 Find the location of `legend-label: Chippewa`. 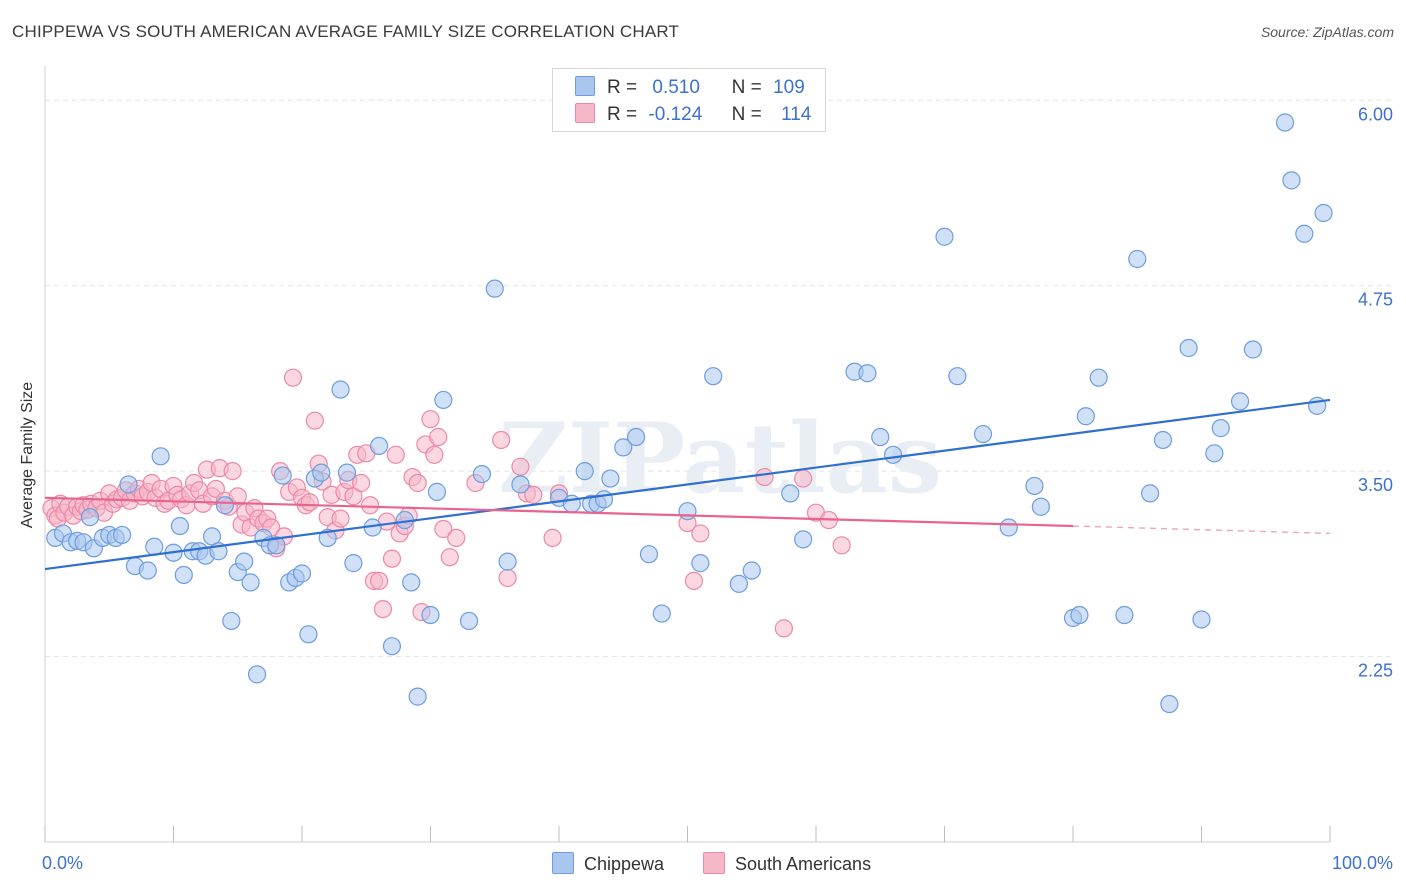

legend-label: Chippewa is located at coordinates (624, 864).